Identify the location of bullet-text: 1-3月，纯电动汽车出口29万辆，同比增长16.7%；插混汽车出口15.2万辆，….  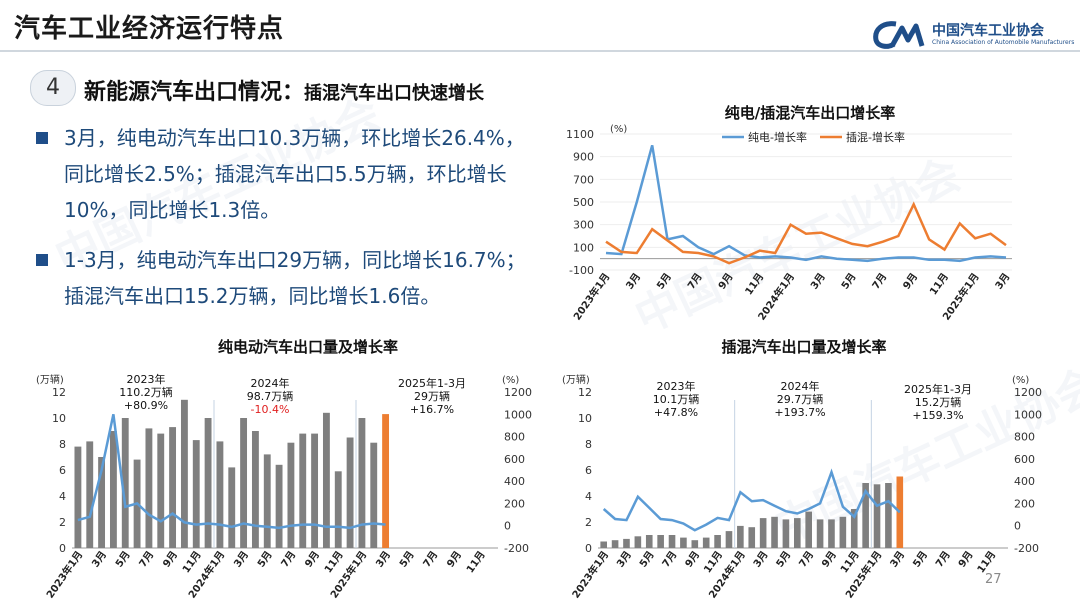
(295, 278).